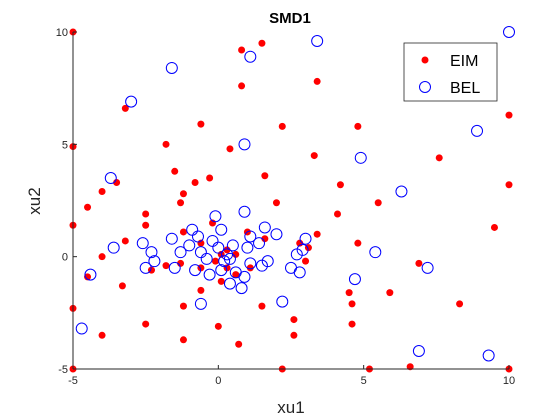  Describe the element at coordinates (73, 381) in the screenshot. I see `x-tick-label: -5` at that location.